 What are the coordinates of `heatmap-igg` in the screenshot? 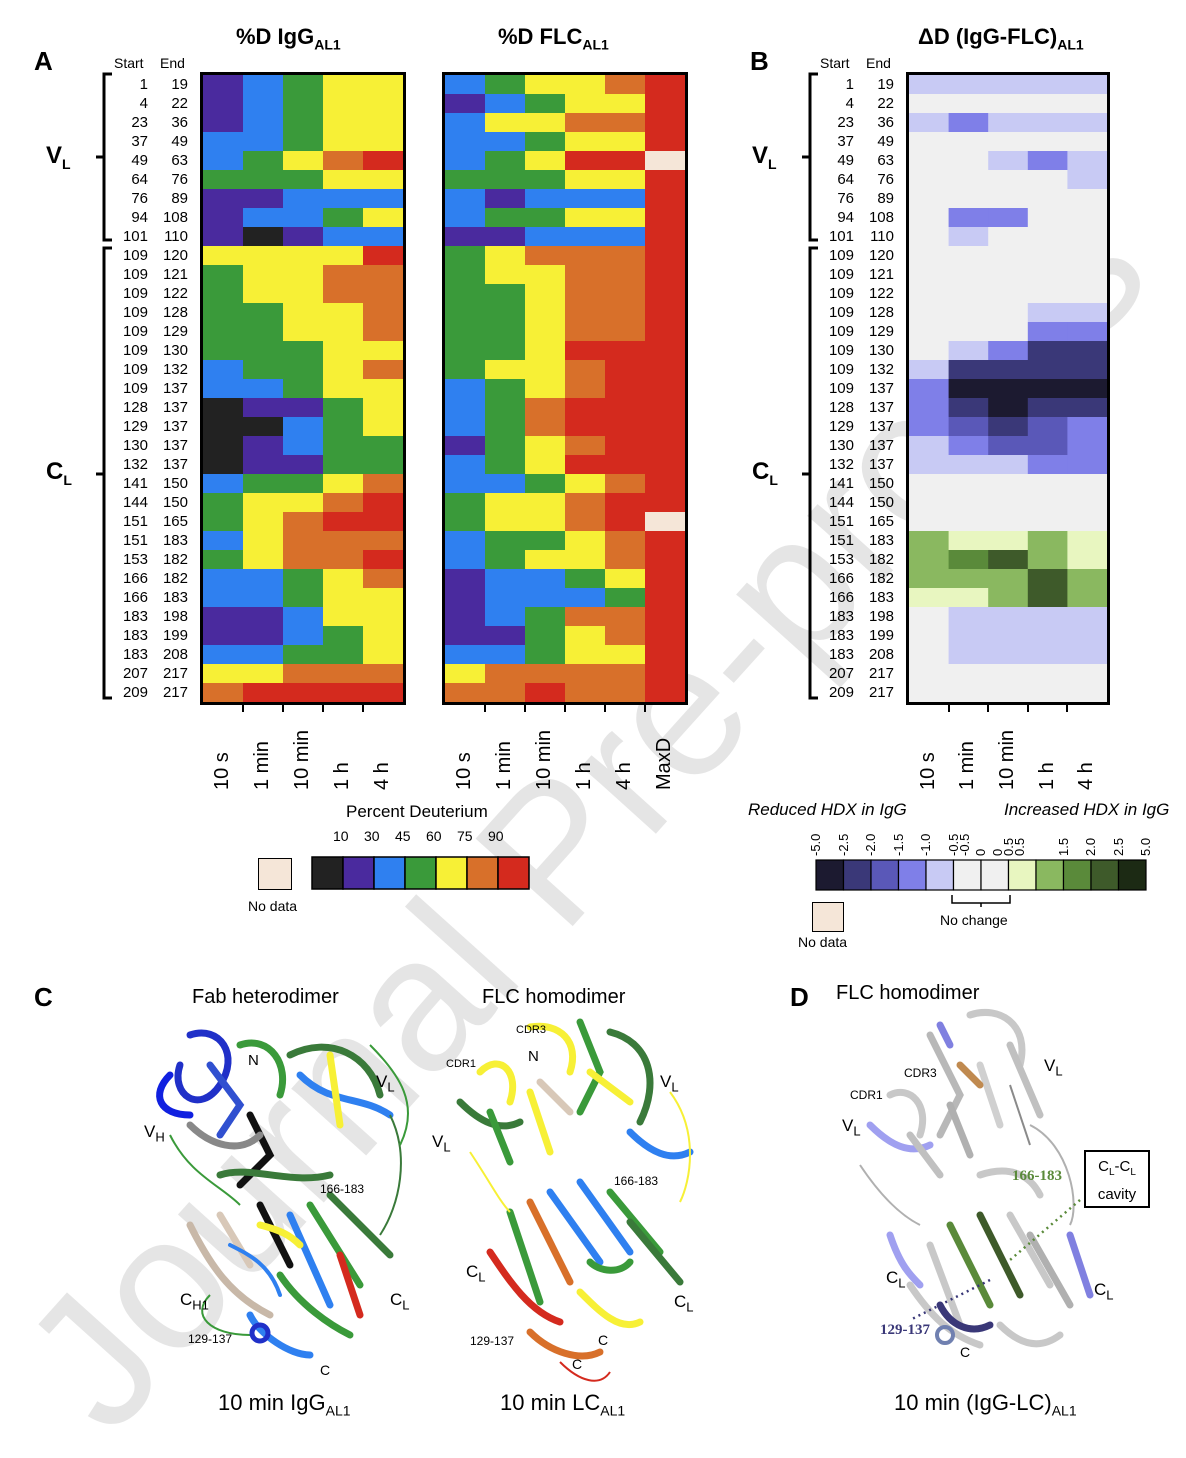 It's located at (303, 388).